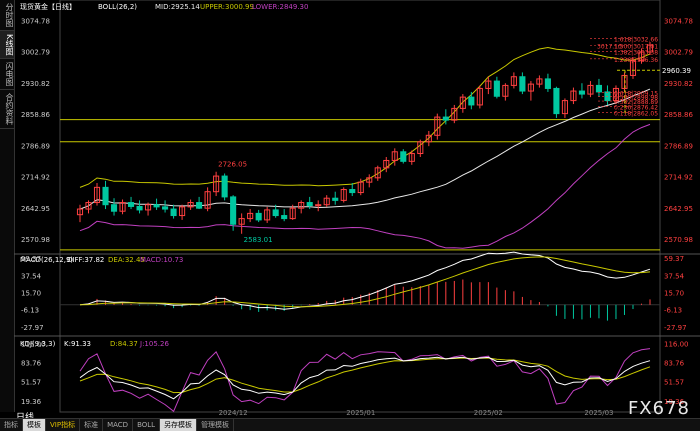  I want to click on kdj-legend: D:84.37, so click(124, 344).